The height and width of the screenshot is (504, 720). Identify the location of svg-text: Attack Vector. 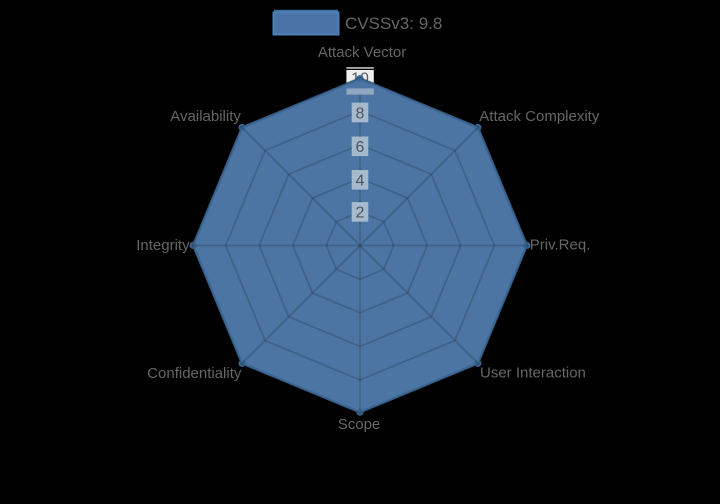
(362, 52).